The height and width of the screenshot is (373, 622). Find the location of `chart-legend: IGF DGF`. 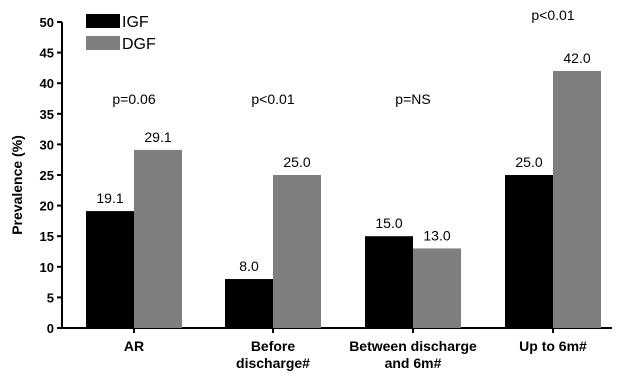

chart-legend: IGF DGF is located at coordinates (121, 33).